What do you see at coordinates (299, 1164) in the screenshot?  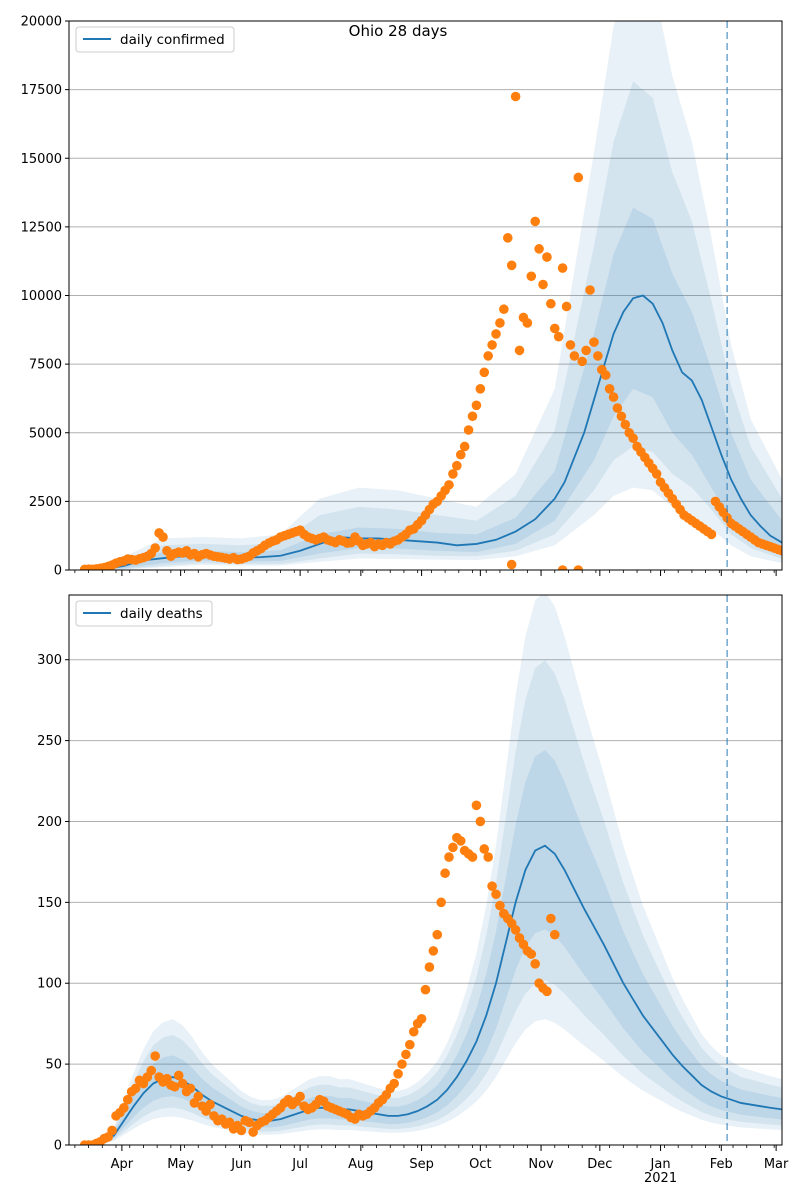 I see `x-tick-label: Jul` at bounding box center [299, 1164].